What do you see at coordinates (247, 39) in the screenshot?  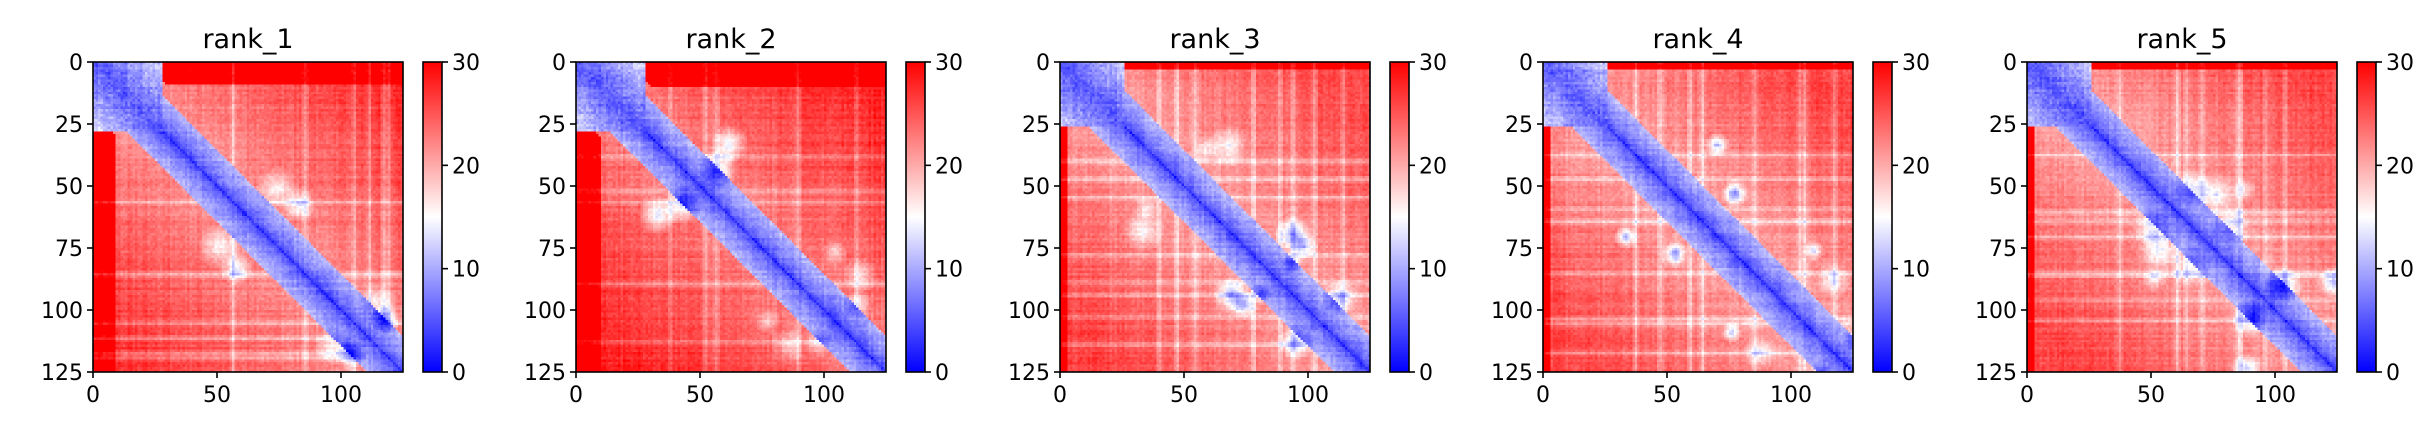 I see `panel-title: rank_1` at bounding box center [247, 39].